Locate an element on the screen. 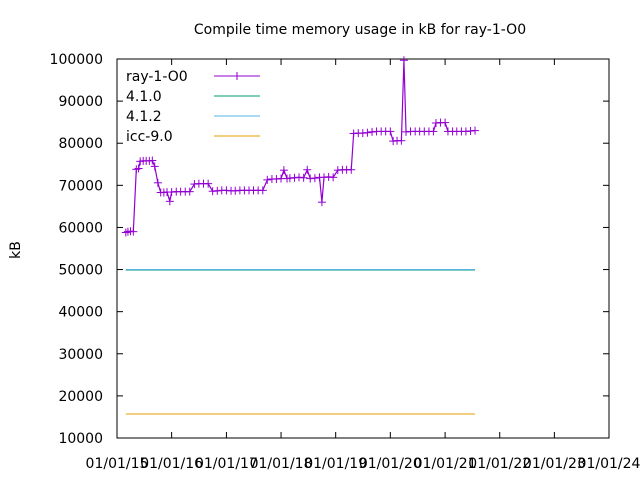 This screenshot has width=640, height=480. x-tick-label: 01/01/17 is located at coordinates (226, 464).